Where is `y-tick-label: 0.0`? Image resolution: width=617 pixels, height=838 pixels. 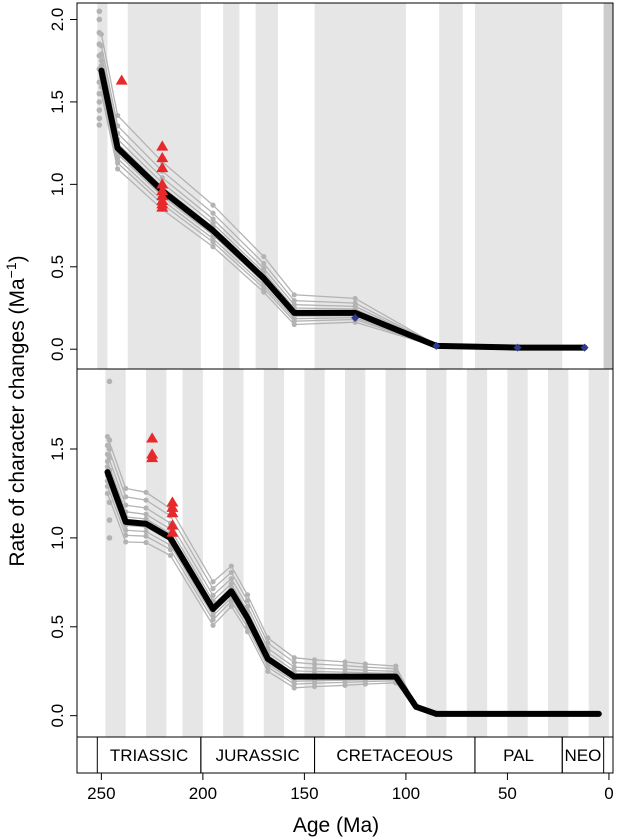
y-tick-label: 0.0 is located at coordinates (57, 349).